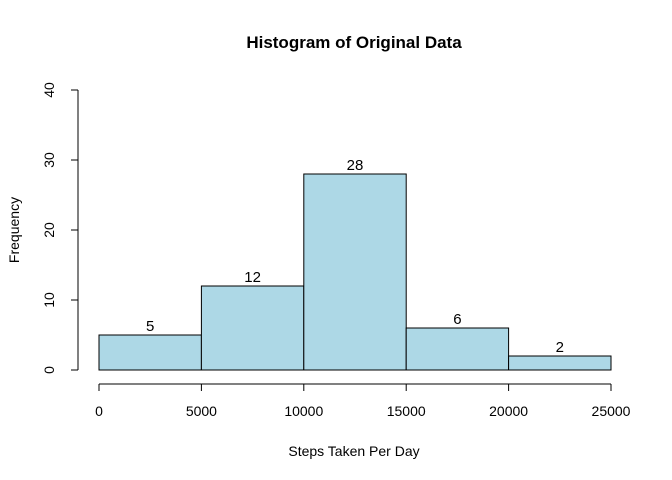  I want to click on bar-value-label: 12, so click(252, 277).